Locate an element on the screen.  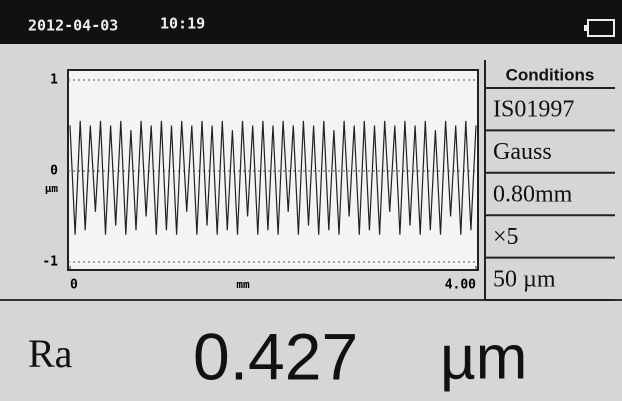
battery-tip is located at coordinates (586, 28).